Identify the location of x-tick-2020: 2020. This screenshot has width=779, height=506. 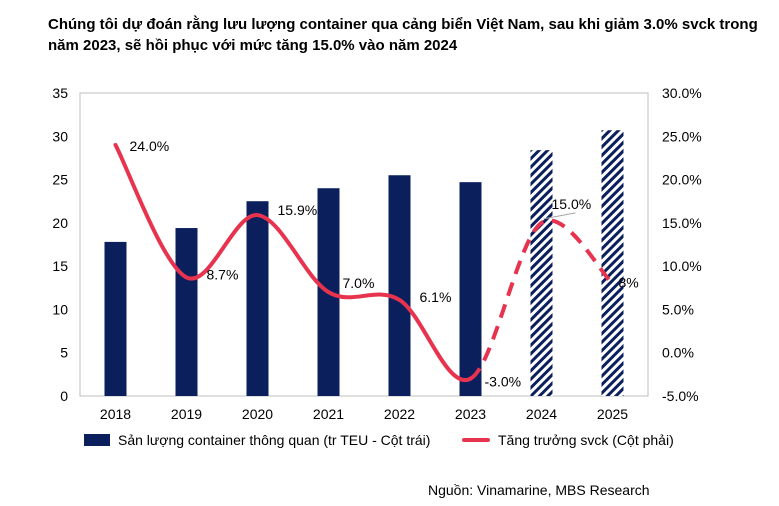
(257, 414).